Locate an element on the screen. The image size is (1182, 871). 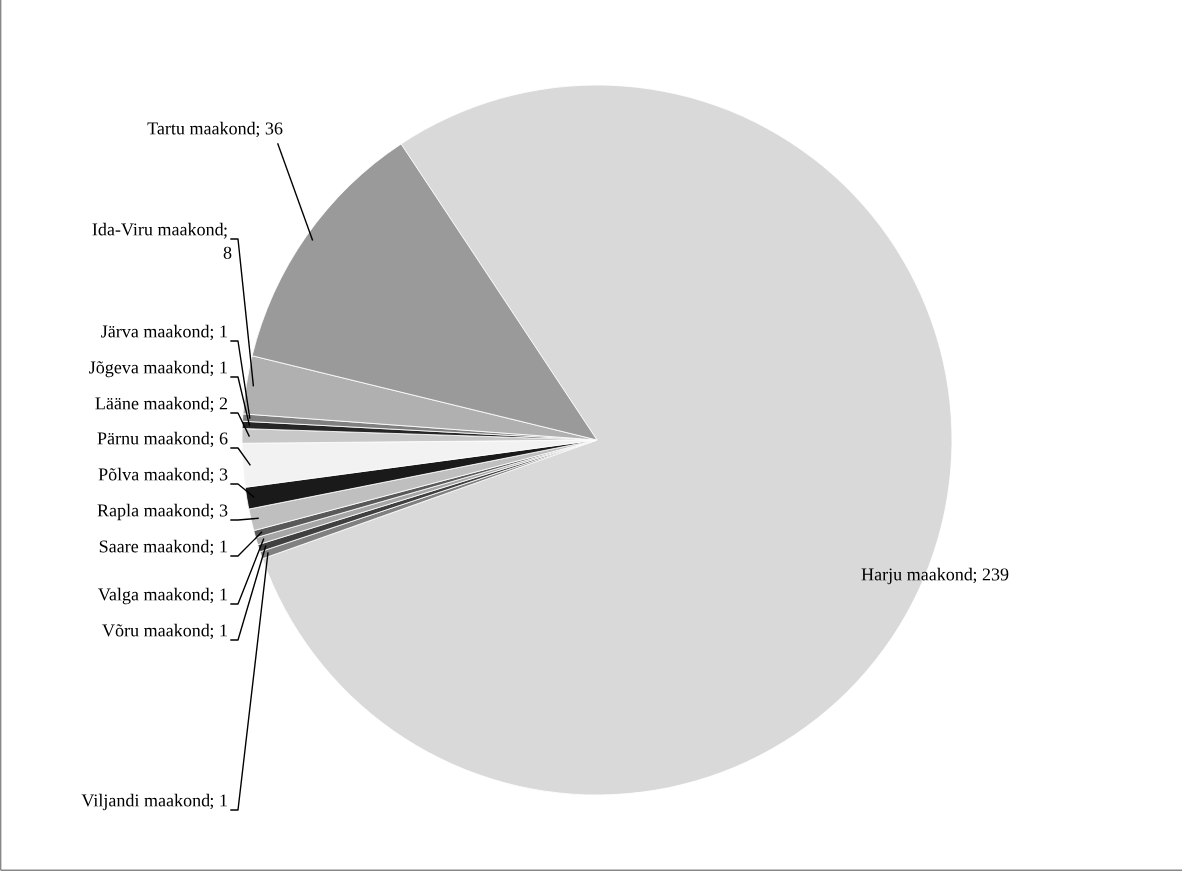
slice-label: Ida-Viru maakond is located at coordinates (158, 229).